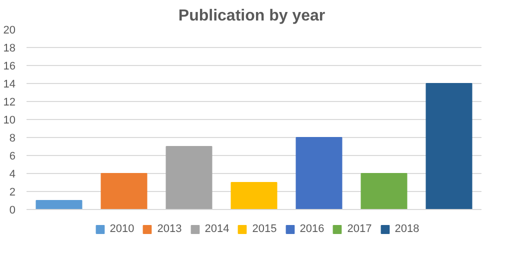  Describe the element at coordinates (9, 84) in the screenshot. I see `y-tick-label: 14` at that location.